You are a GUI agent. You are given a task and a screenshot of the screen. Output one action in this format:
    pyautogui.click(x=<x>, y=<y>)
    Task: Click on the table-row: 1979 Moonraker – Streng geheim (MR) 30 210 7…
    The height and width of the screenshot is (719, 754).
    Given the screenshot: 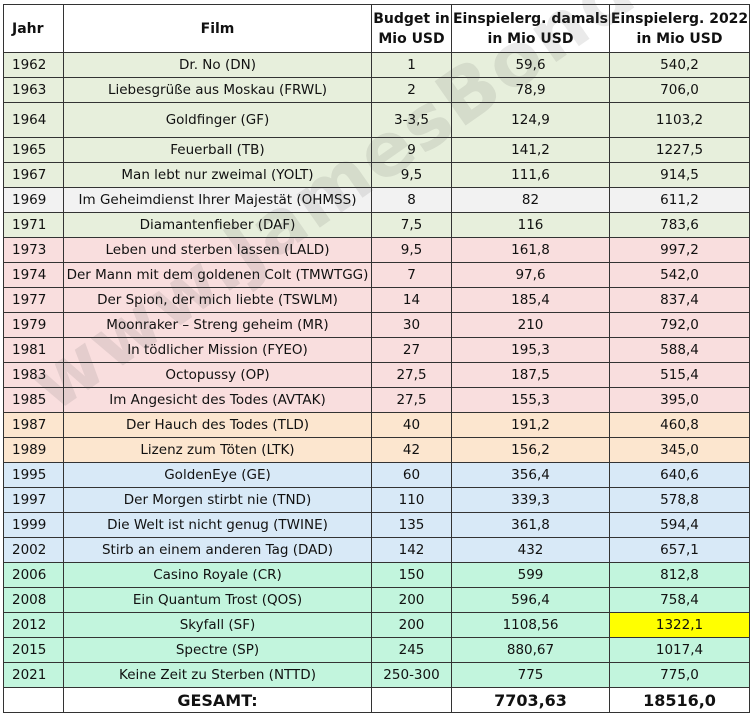 What is the action you would take?
    pyautogui.click(x=376, y=325)
    